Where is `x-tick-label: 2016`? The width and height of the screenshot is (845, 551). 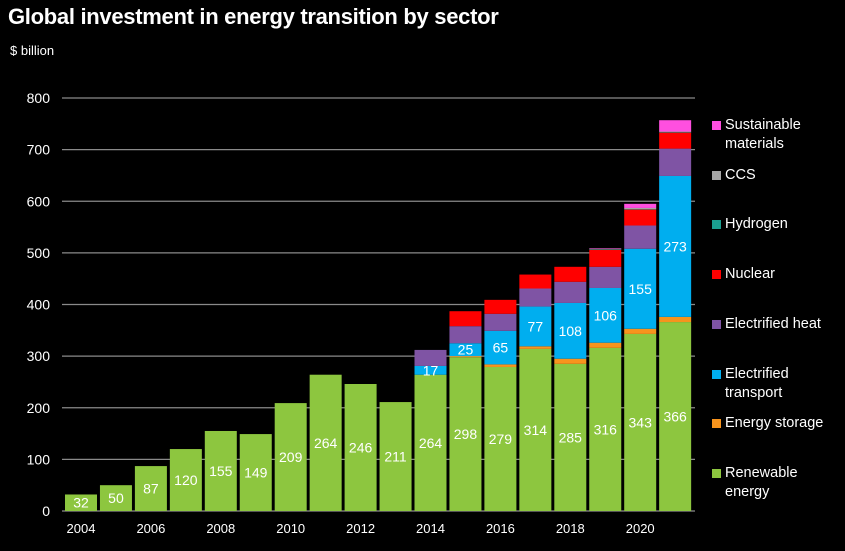 x-tick-label: 2016 is located at coordinates (500, 528).